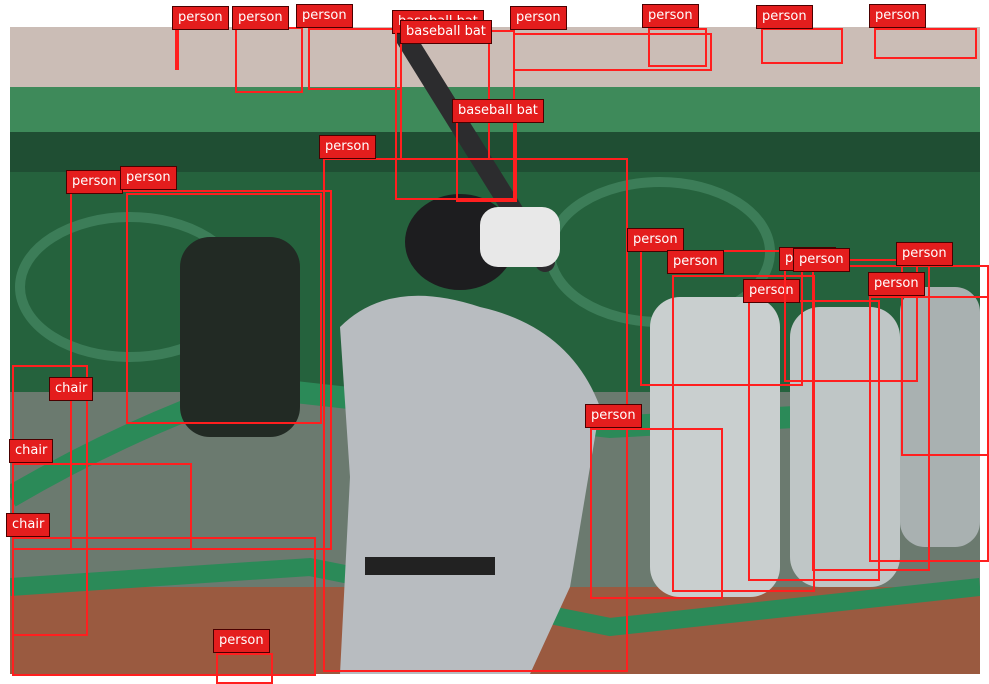  I want to click on batter-body, so click(470, 484).